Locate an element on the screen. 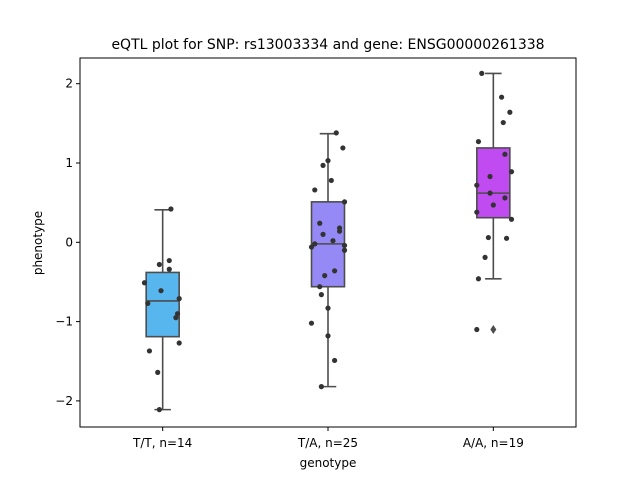  x-tick-label: T/A, n=25 is located at coordinates (327, 443).